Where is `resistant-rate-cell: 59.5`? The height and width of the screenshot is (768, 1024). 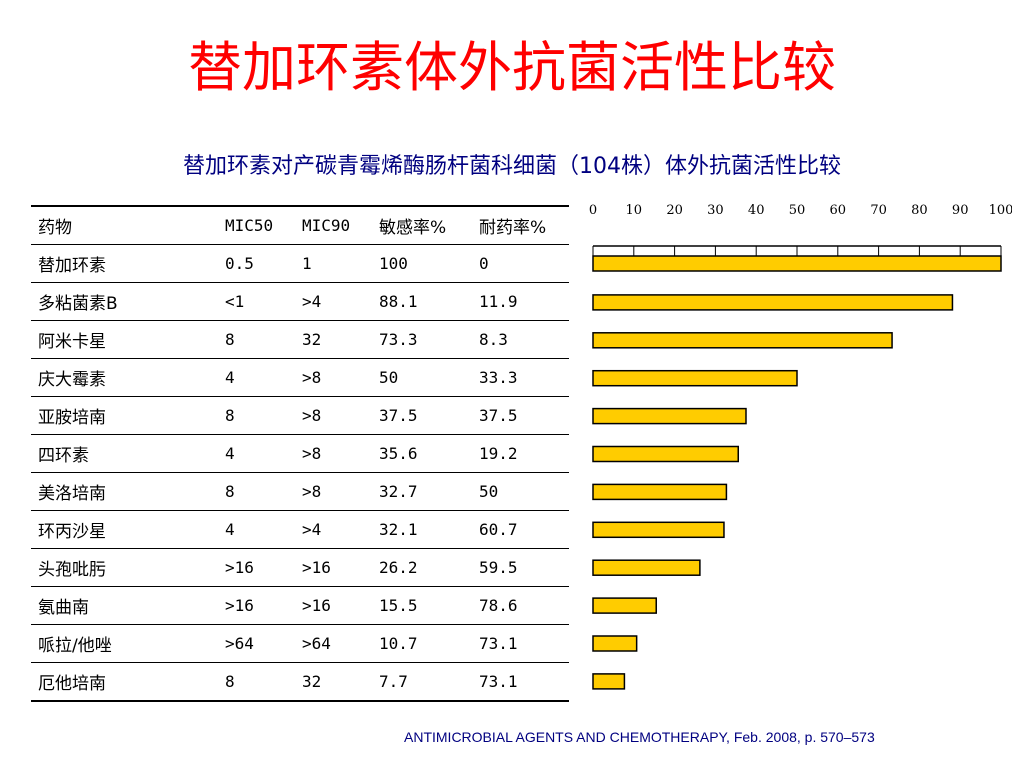 resistant-rate-cell: 59.5 is located at coordinates (520, 567).